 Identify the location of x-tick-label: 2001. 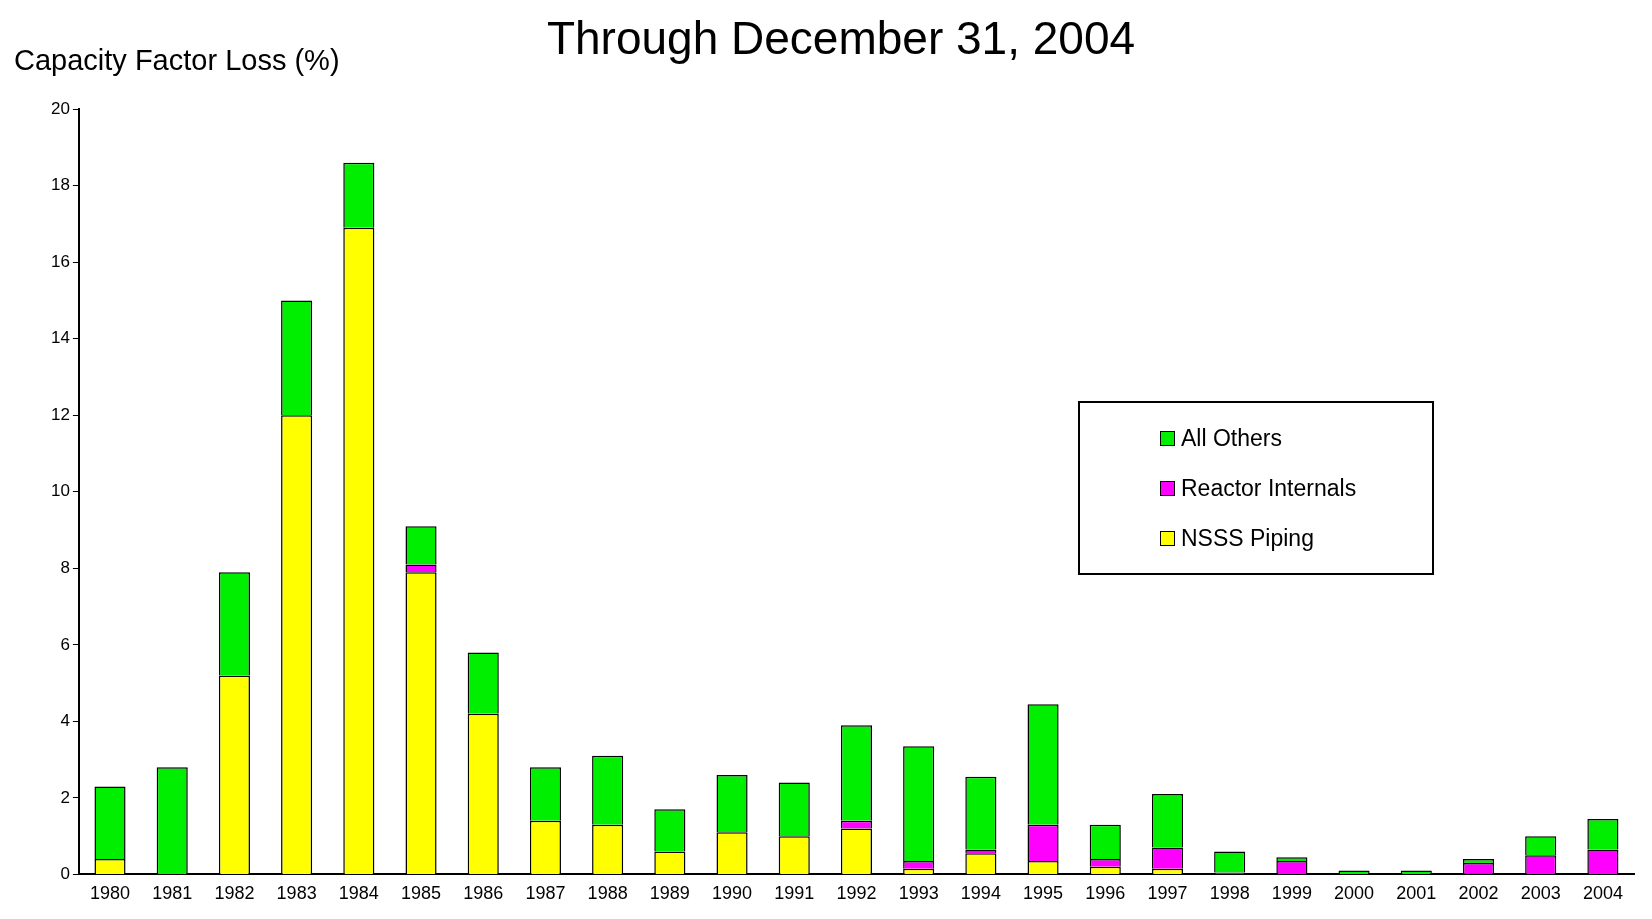
(1416, 893).